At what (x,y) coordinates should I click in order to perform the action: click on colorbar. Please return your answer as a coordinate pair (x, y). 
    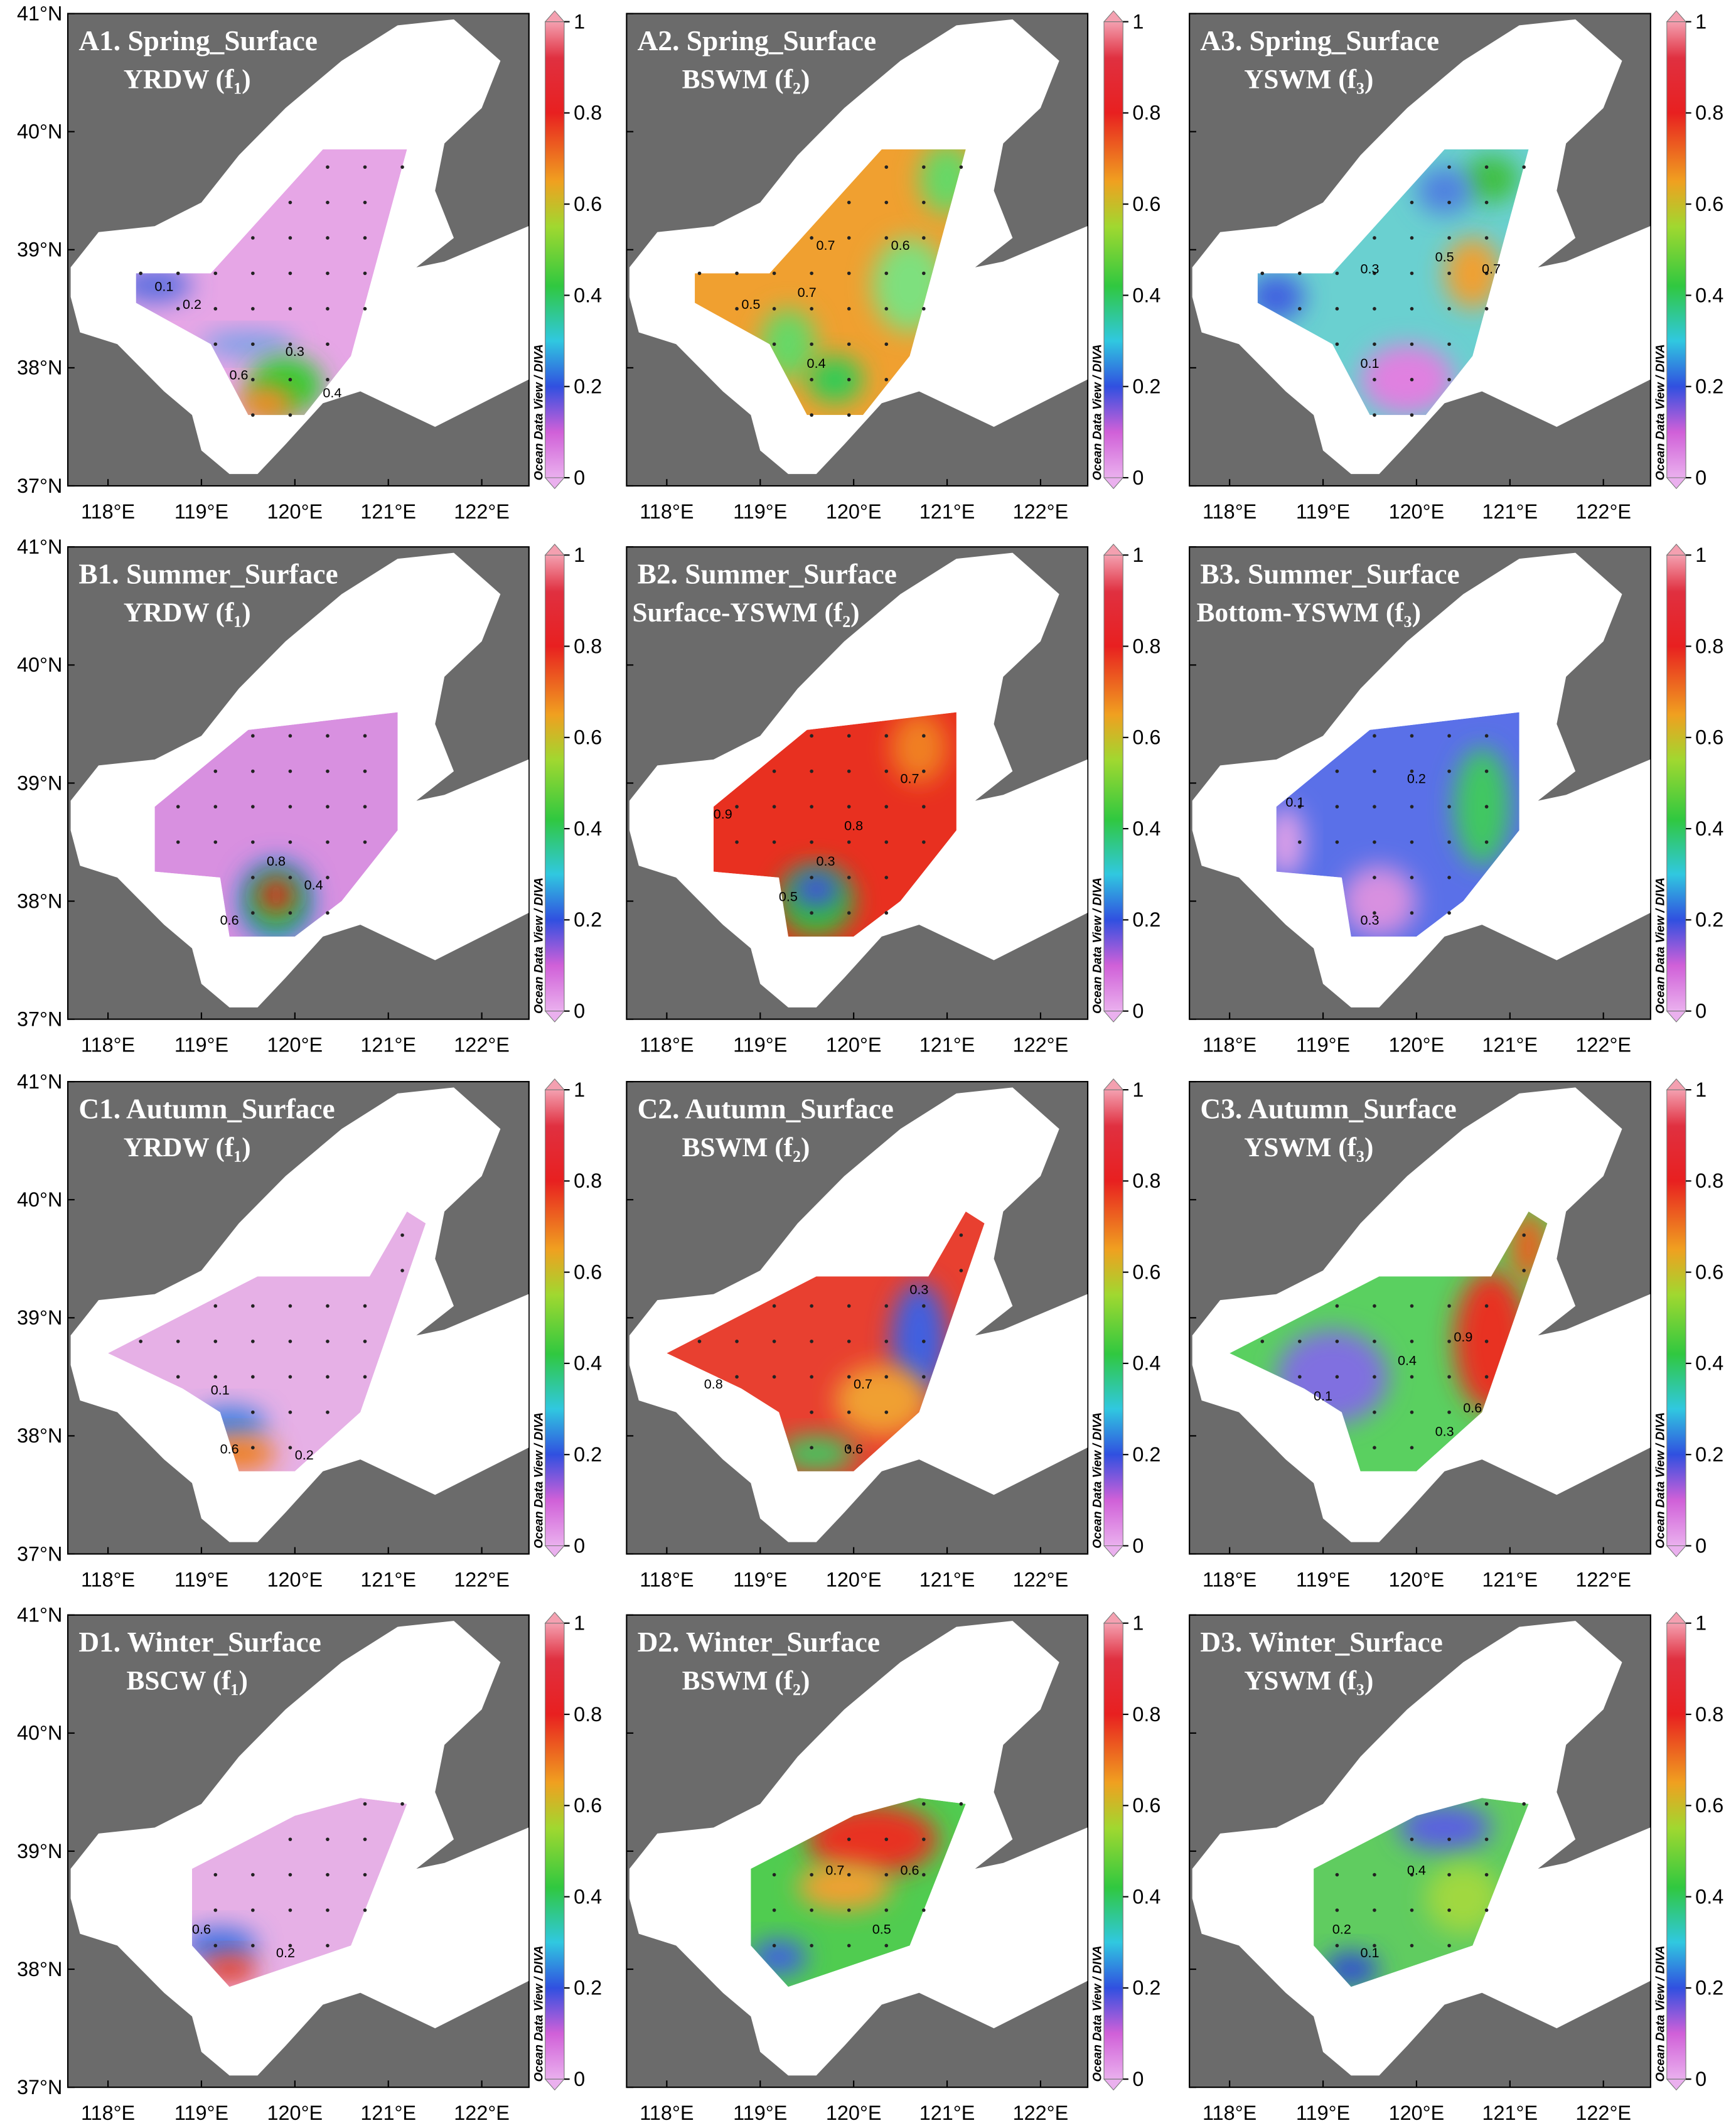
    Looking at the image, I should click on (1676, 1851).